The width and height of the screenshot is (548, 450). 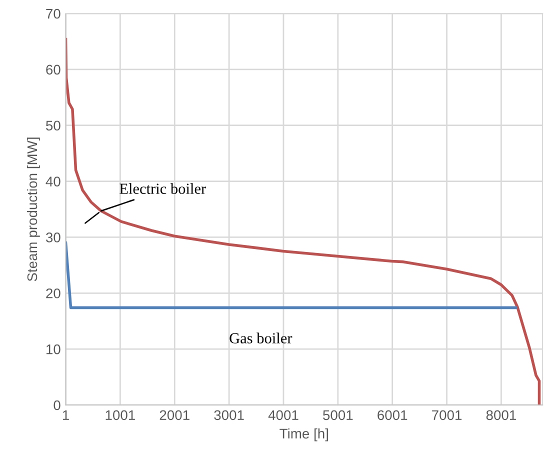 I want to click on y-tick-label: 60, so click(x=53, y=69).